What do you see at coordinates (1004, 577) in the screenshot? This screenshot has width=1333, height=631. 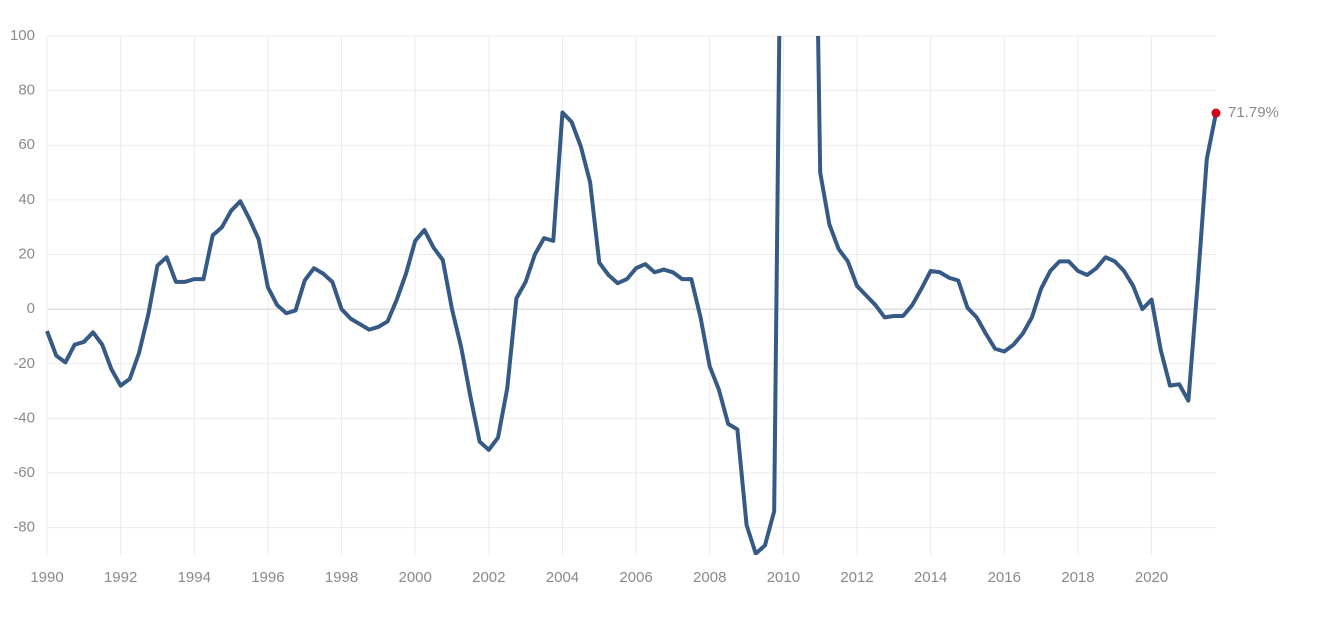 I see `x-tick-label: 2016` at bounding box center [1004, 577].